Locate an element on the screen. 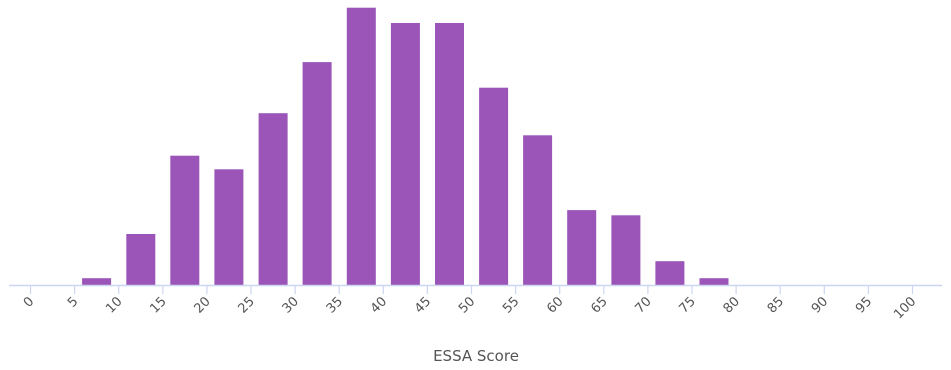 Image resolution: width=951 pixels, height=370 pixels. x-tick-label-95: 95 is located at coordinates (864, 305).